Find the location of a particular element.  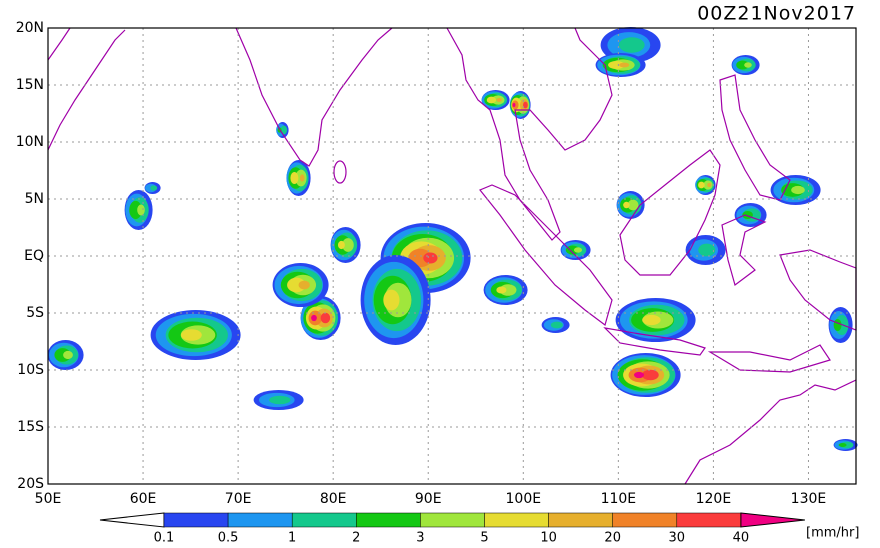

lat-label: 15S is located at coordinates (30, 427).